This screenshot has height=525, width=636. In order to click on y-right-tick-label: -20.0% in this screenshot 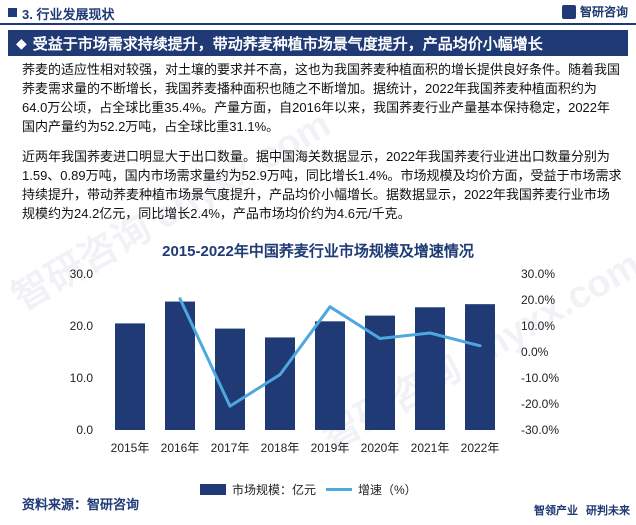, I will do `click(540, 404)`.